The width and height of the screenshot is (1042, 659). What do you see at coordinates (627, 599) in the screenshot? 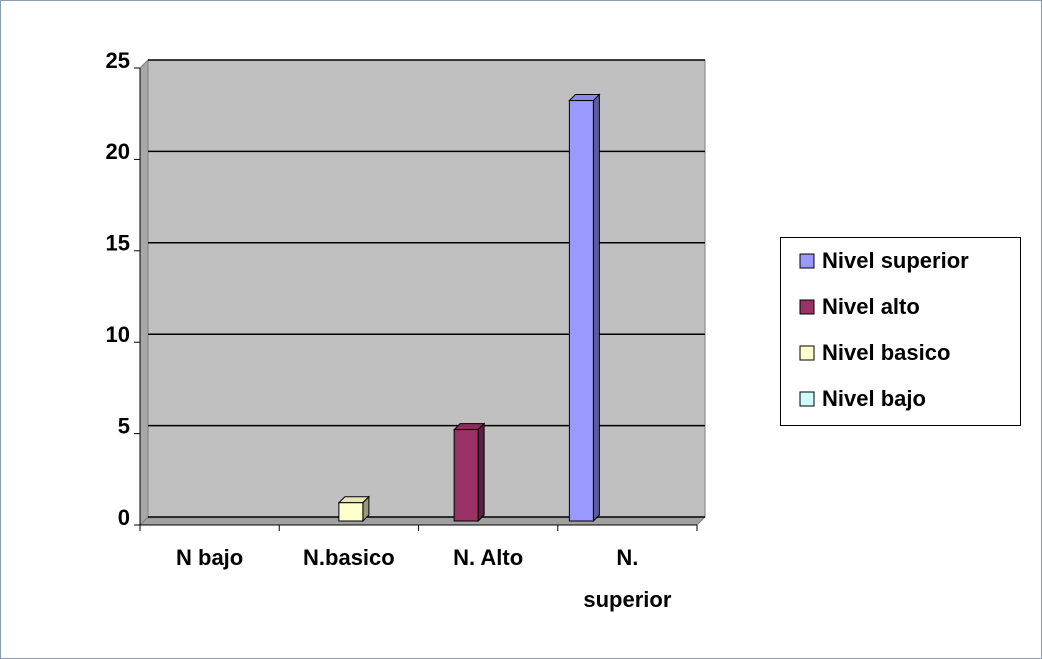
I see `x-tick-label-line: superior` at bounding box center [627, 599].